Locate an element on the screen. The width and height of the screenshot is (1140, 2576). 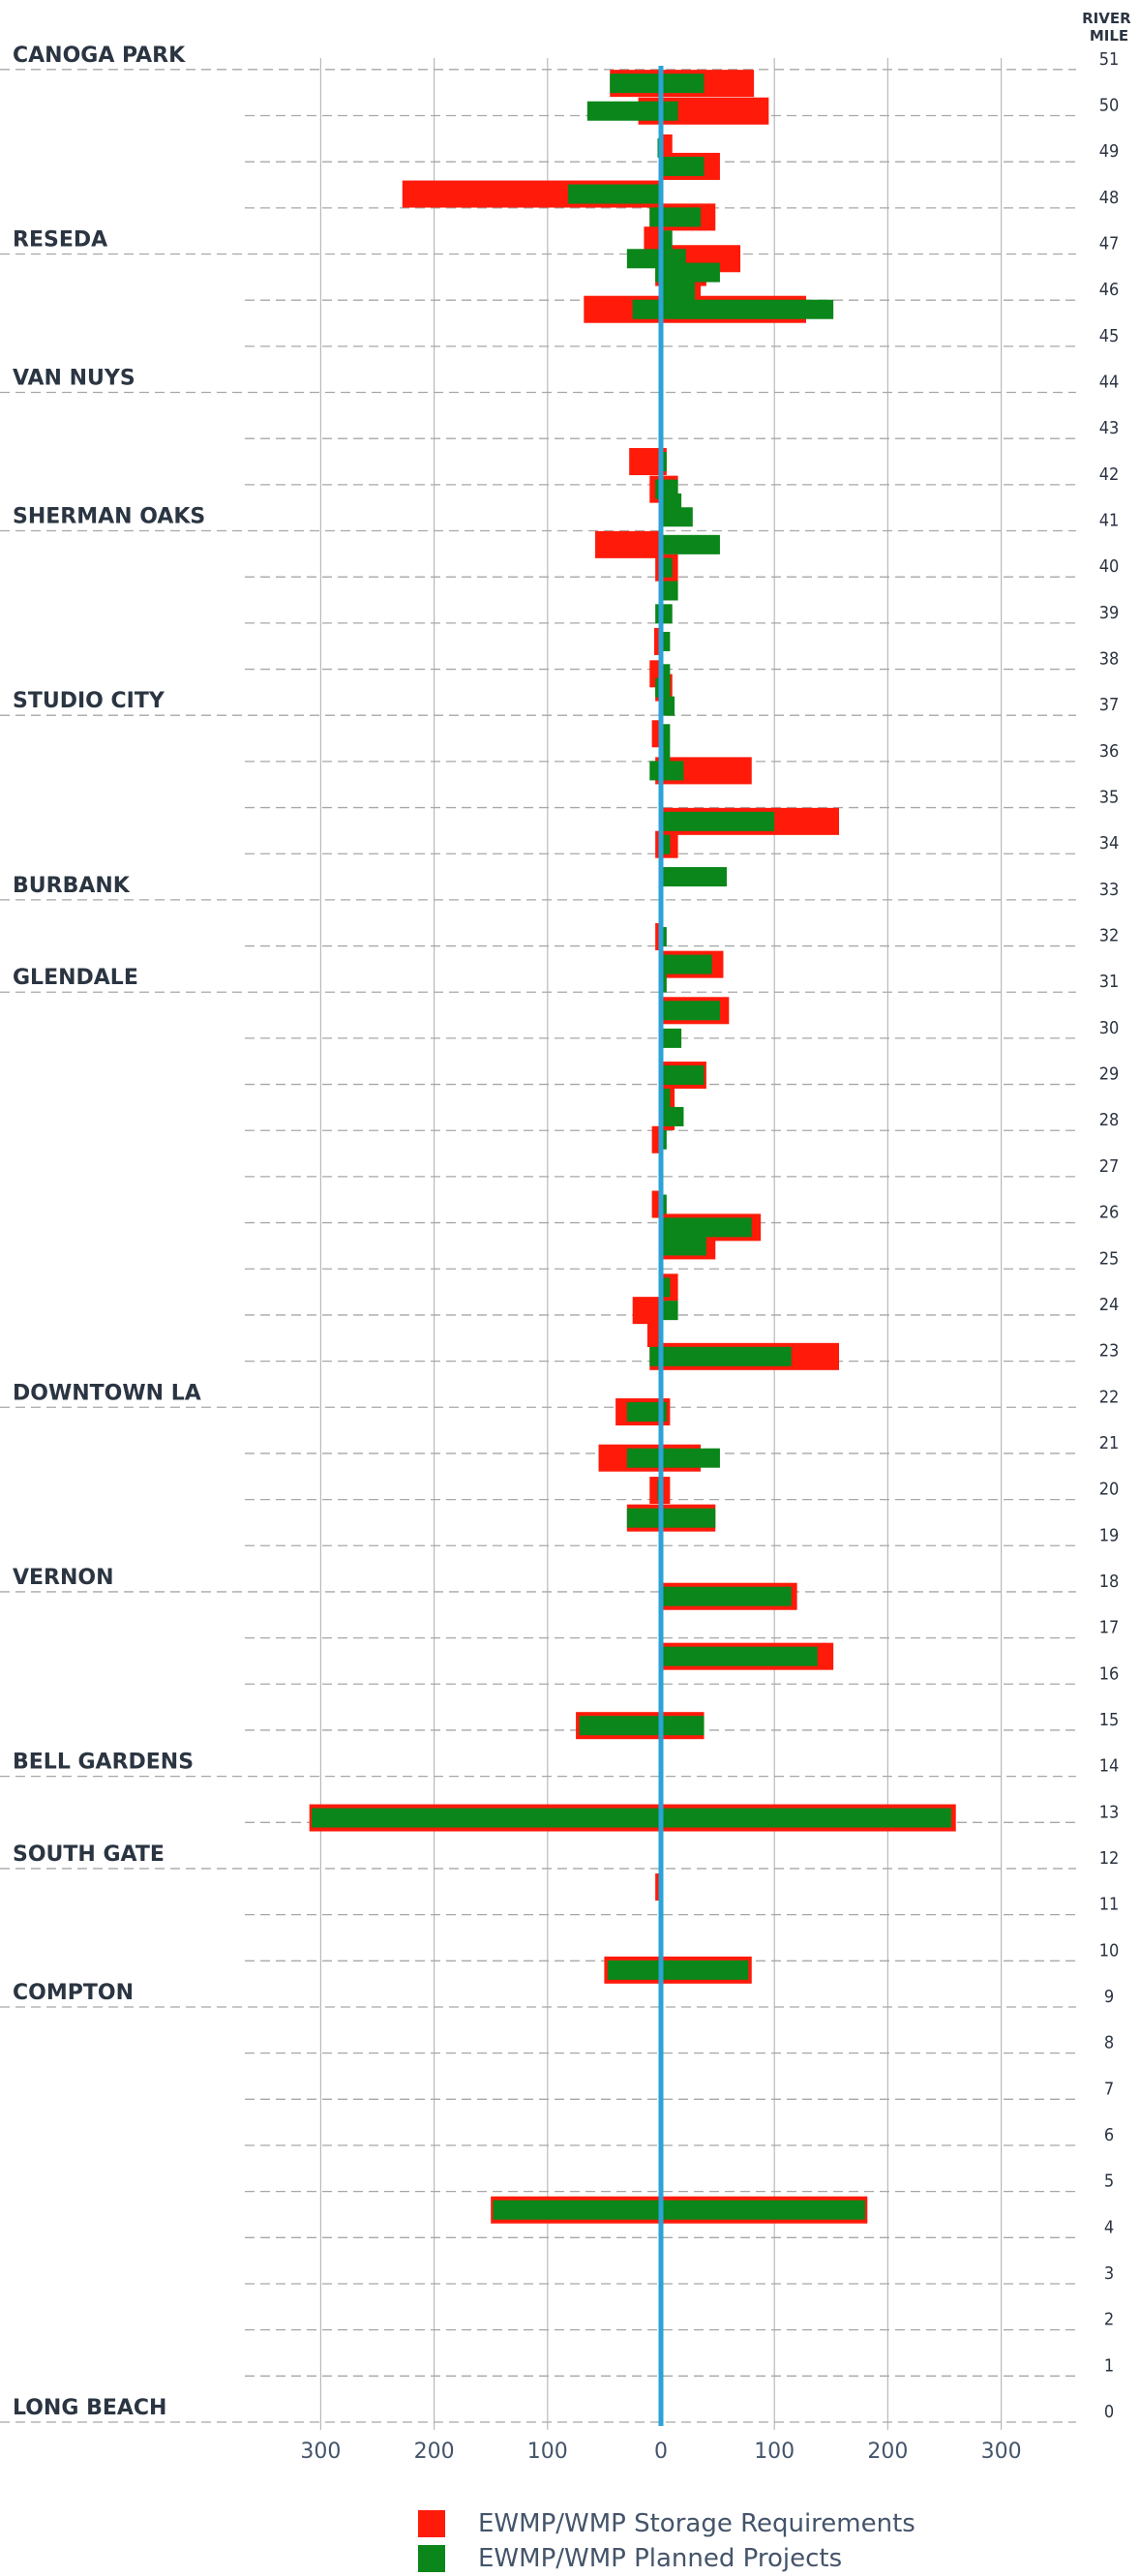
city-label: VAN NUYS is located at coordinates (74, 379).